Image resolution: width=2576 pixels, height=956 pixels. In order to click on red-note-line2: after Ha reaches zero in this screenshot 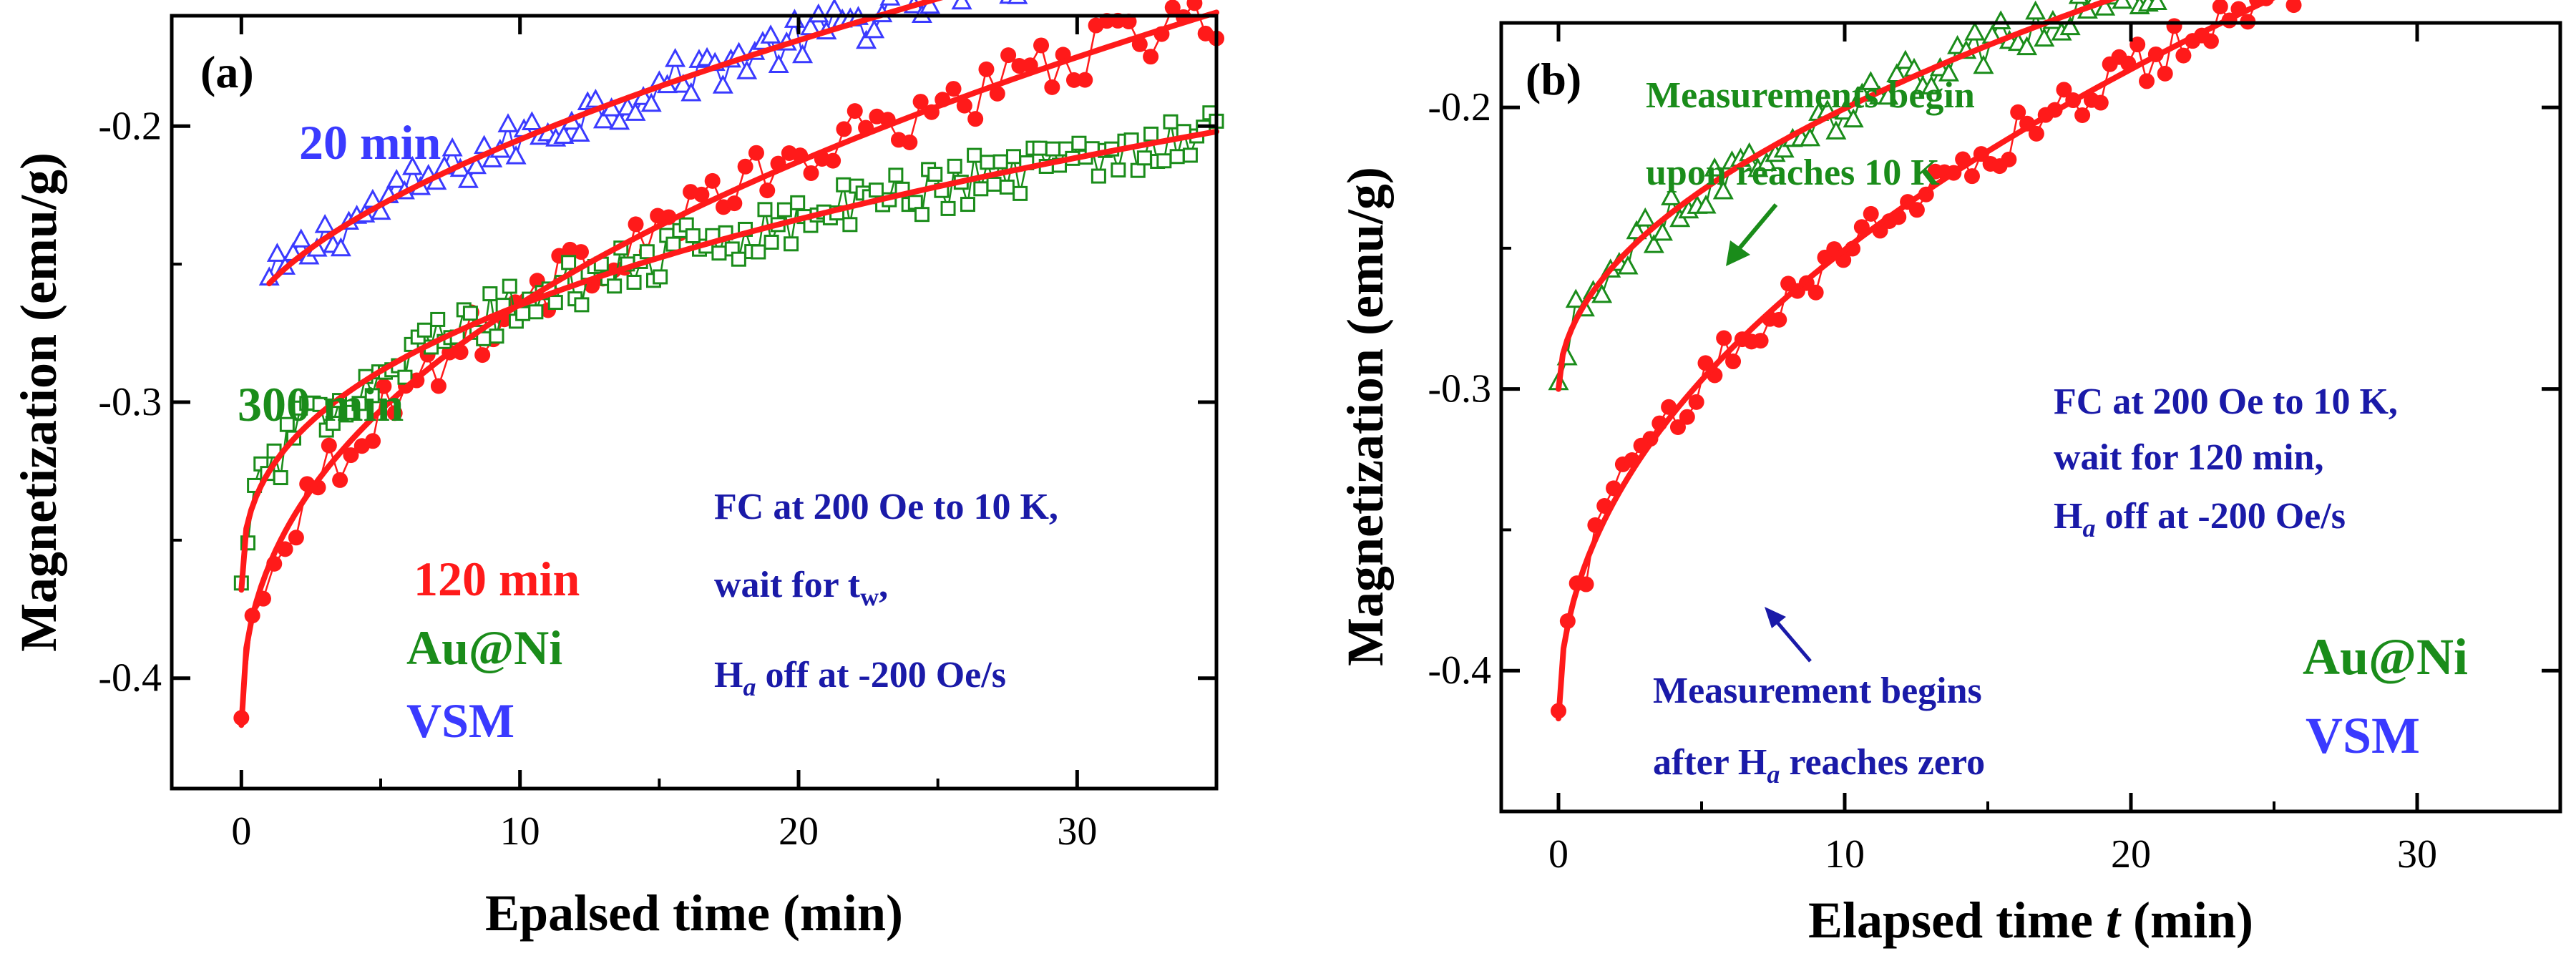, I will do `click(1819, 765)`.